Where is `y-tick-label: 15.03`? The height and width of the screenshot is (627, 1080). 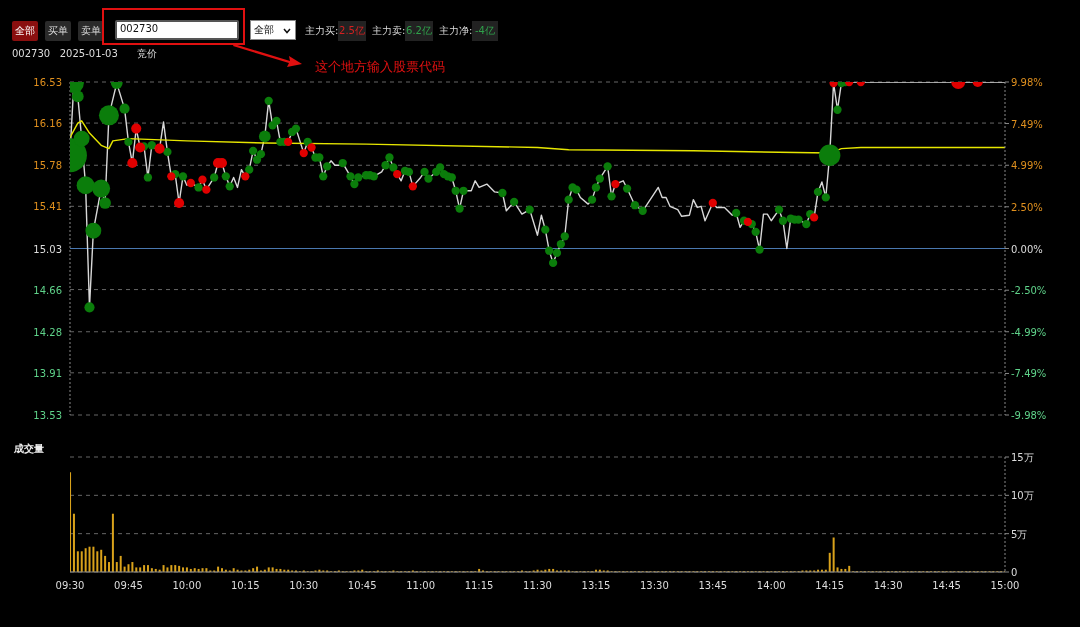
y-tick-label: 15.03 is located at coordinates (47, 249).